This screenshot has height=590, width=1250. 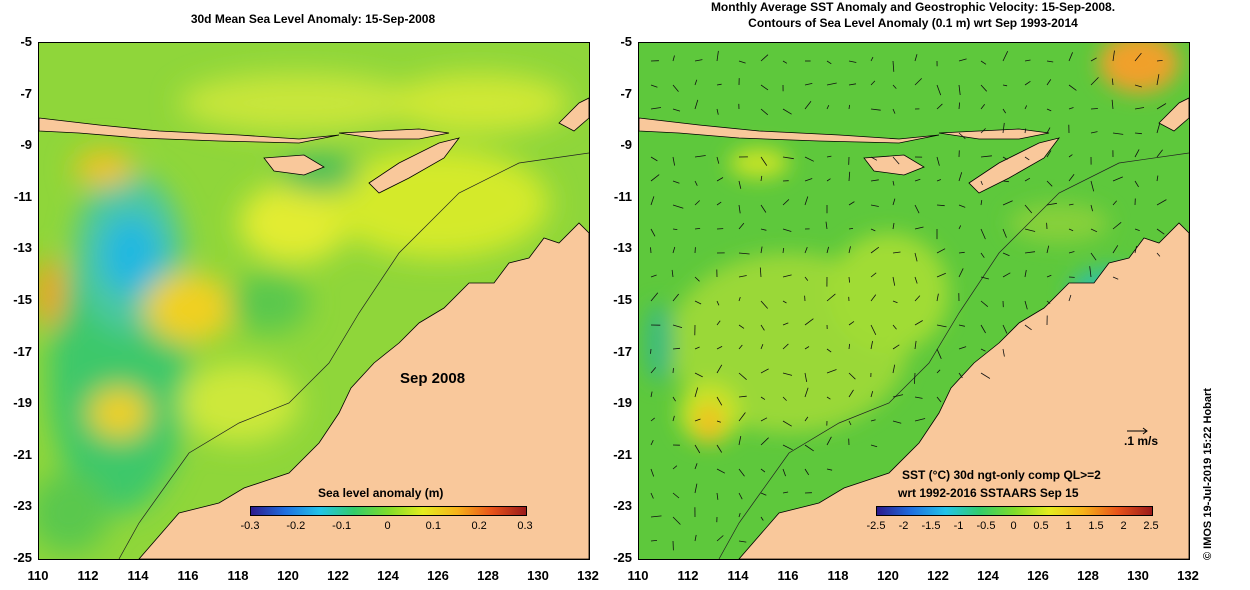 I want to click on left-y-tick: -19, so click(x=22, y=403).